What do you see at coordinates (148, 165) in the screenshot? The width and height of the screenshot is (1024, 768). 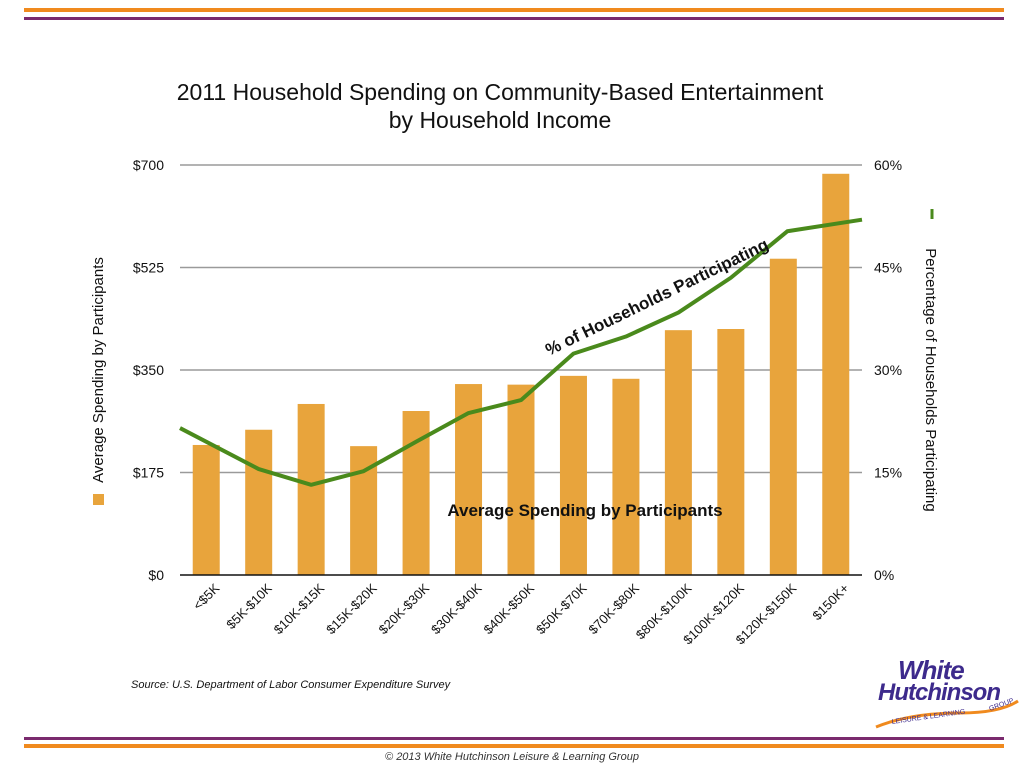 I see `y-tick-label: $700` at bounding box center [148, 165].